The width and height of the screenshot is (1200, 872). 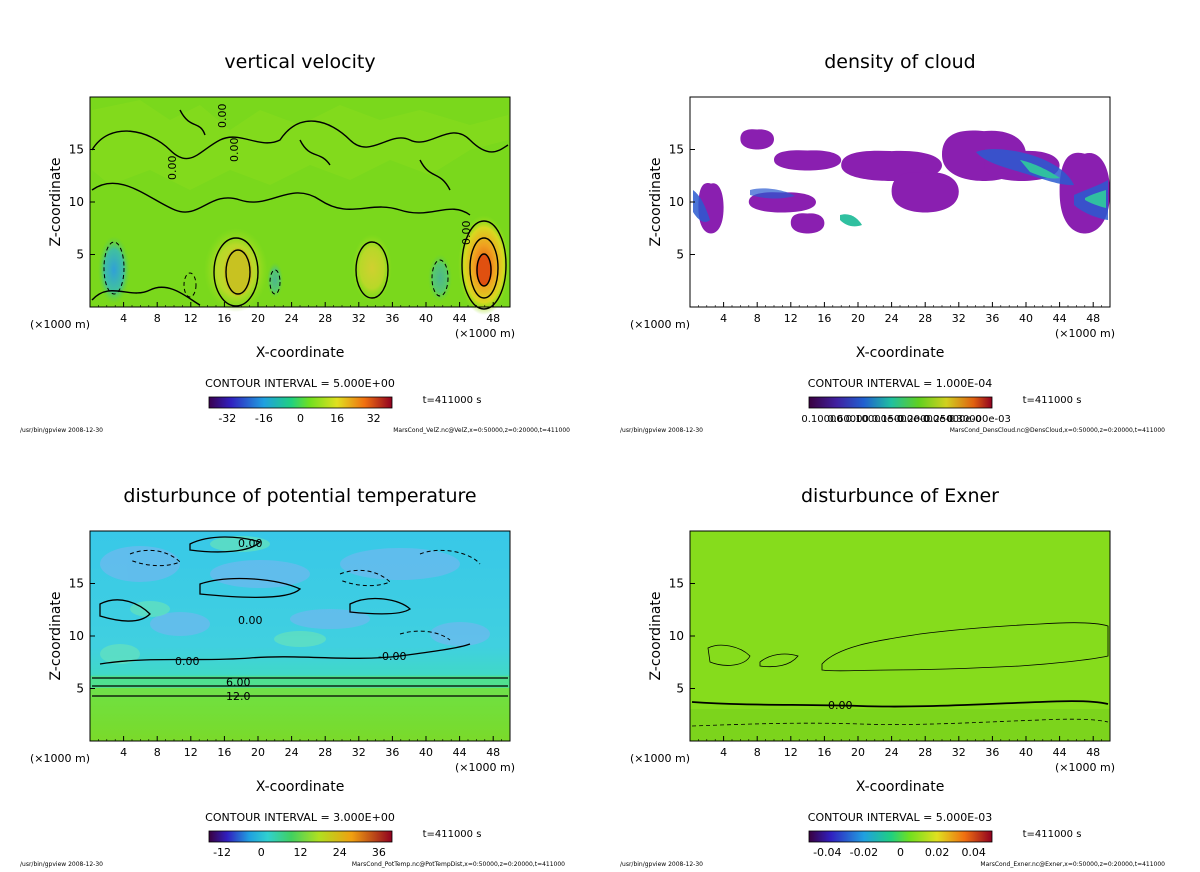 I want to click on contour-label: 12.0, so click(x=238, y=696).